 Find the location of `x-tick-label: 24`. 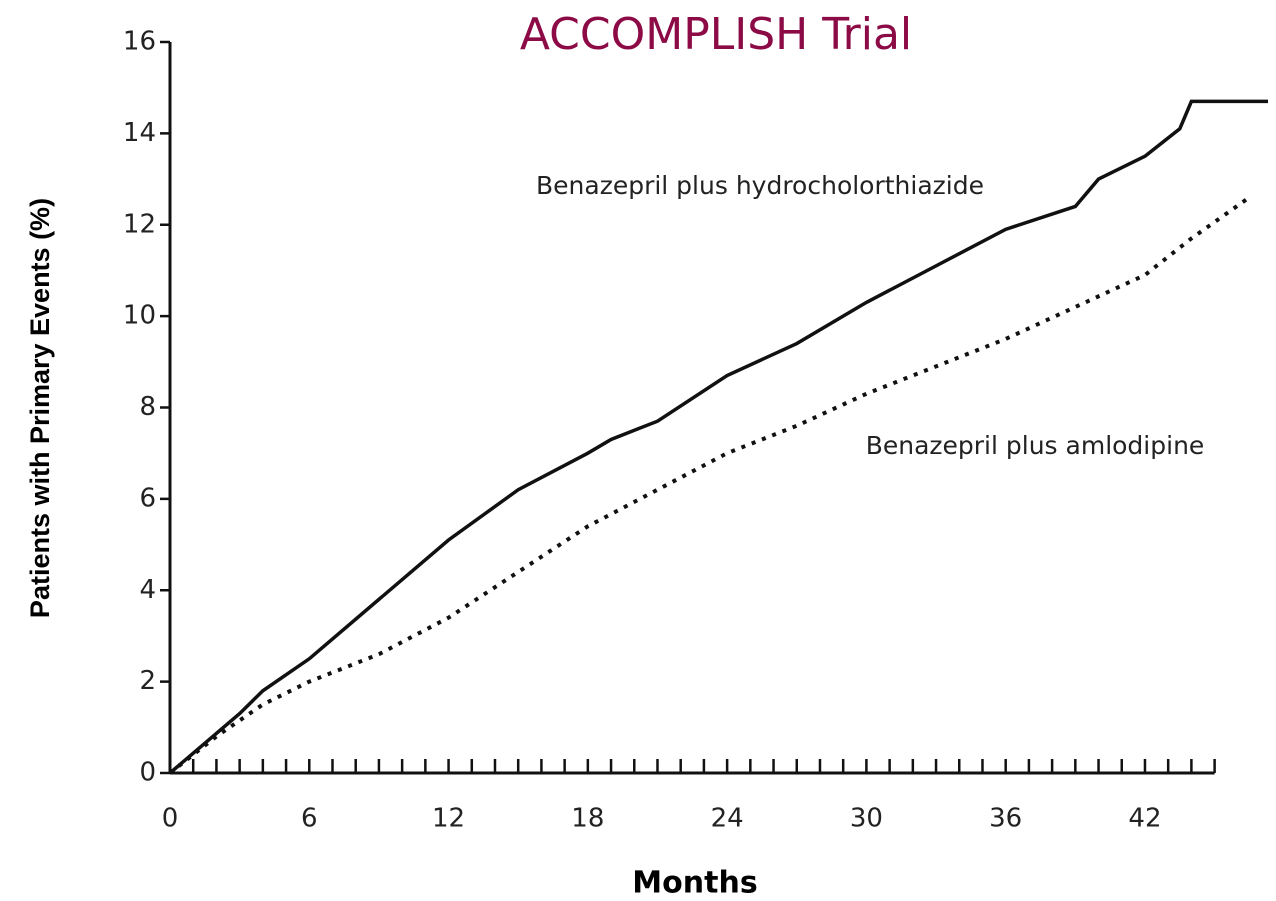

x-tick-label: 24 is located at coordinates (727, 819).